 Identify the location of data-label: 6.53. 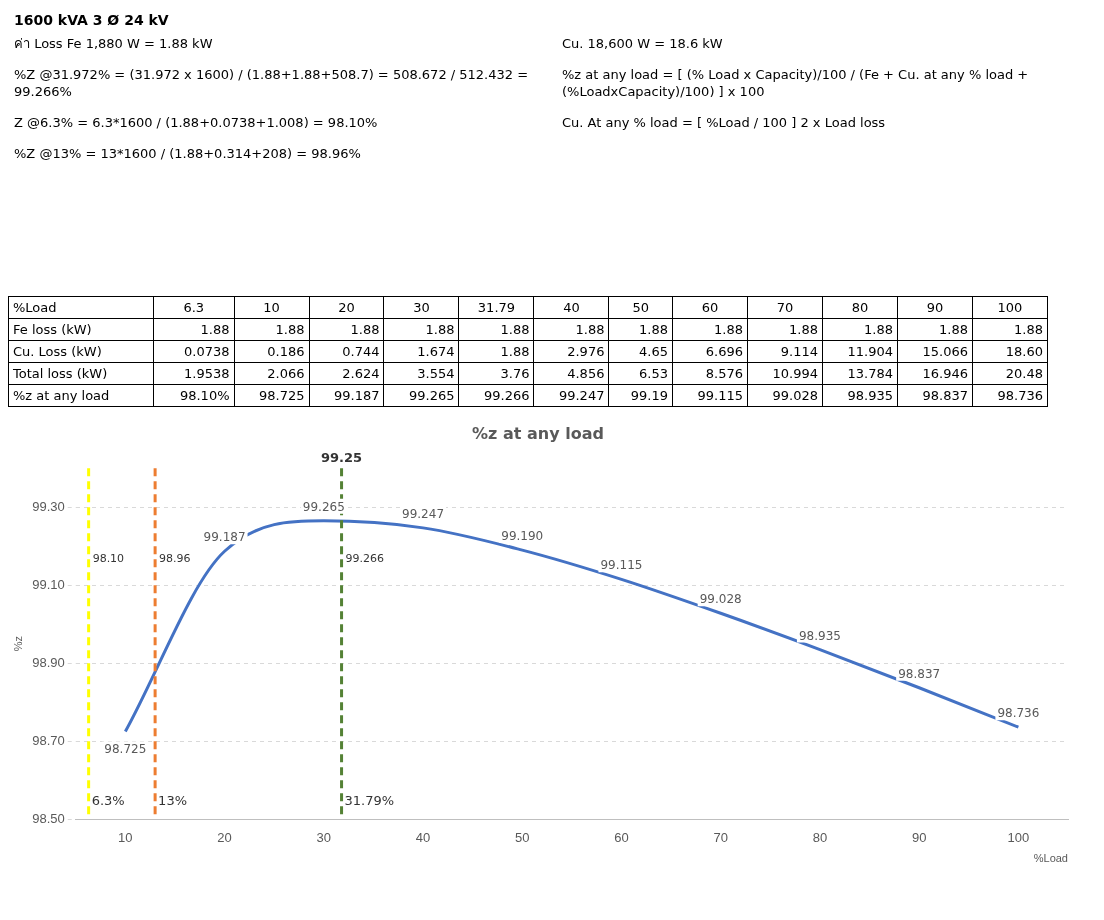
(640, 373).